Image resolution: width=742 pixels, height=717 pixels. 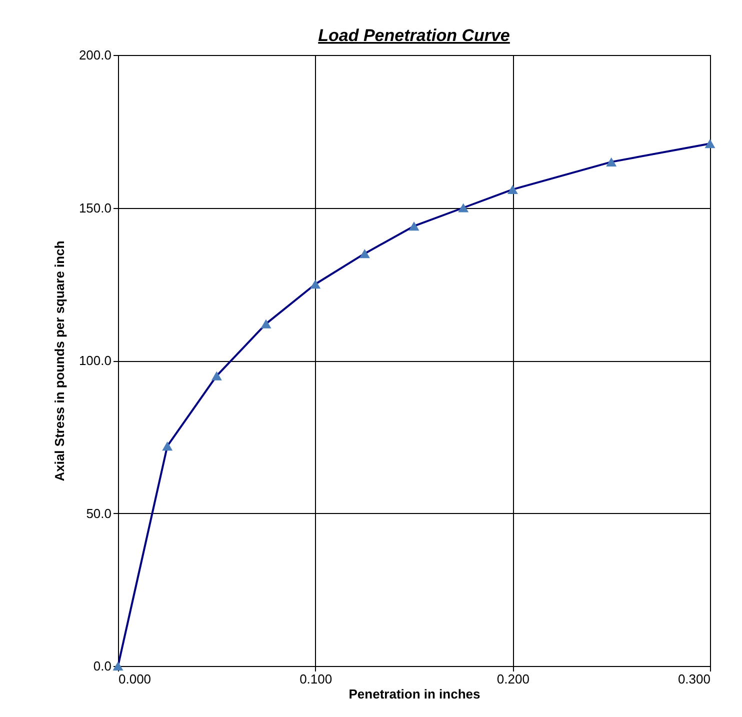 What do you see at coordinates (513, 679) in the screenshot?
I see `x-tick-label: 0.200` at bounding box center [513, 679].